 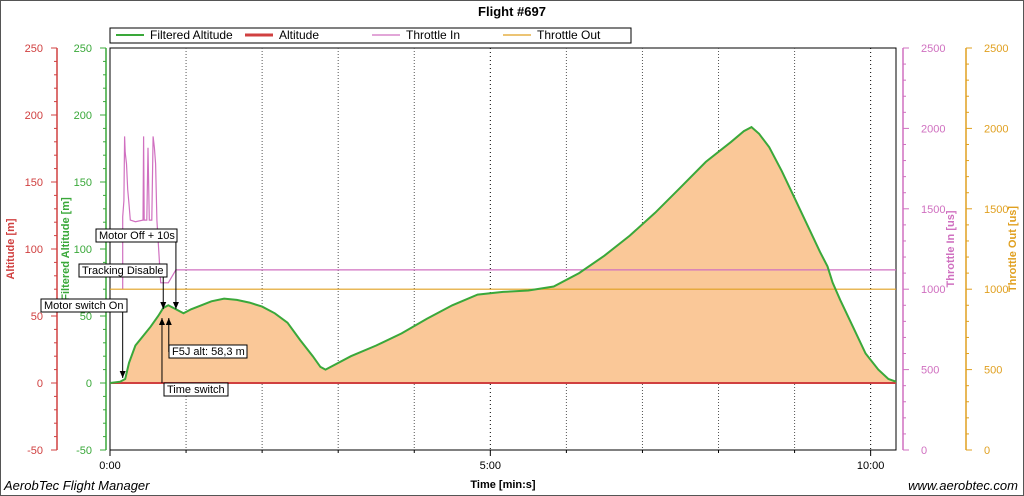 I want to click on f5j-alt-label: F5J alt: 58,3 m, so click(x=208, y=352).